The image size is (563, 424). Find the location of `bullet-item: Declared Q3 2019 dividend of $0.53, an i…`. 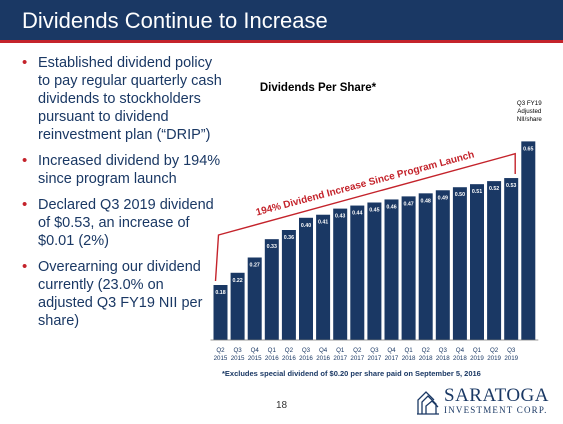

bullet-item: Declared Q3 2019 dividend of $0.53, an i… is located at coordinates (122, 223).